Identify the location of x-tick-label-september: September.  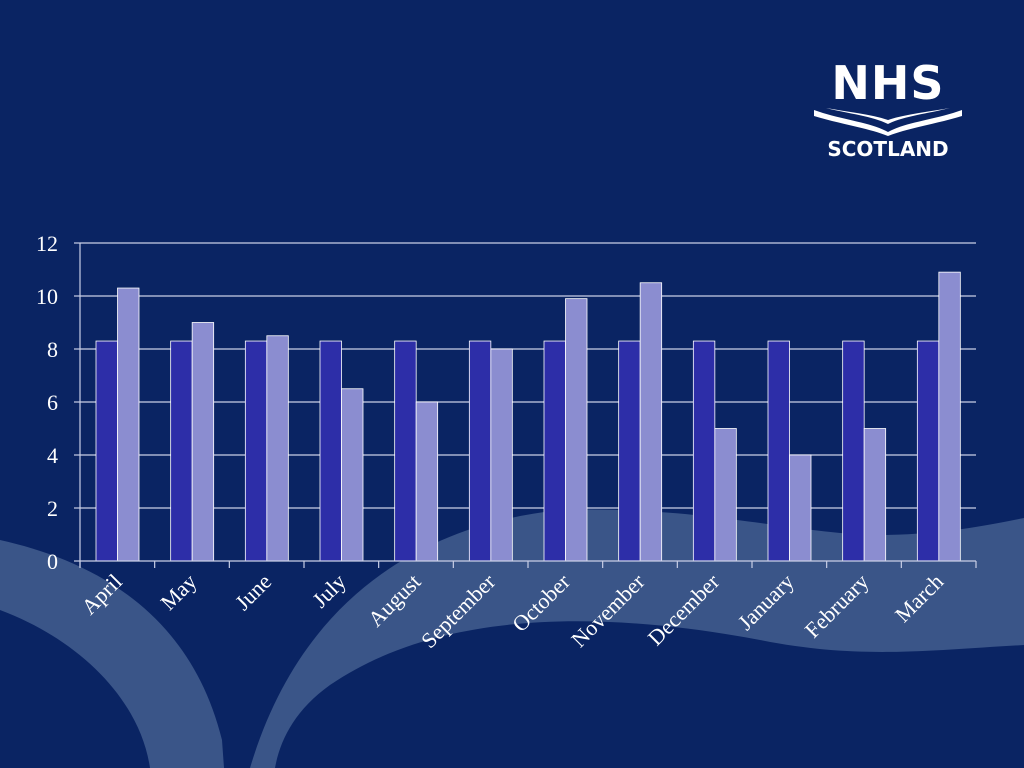
(458, 610).